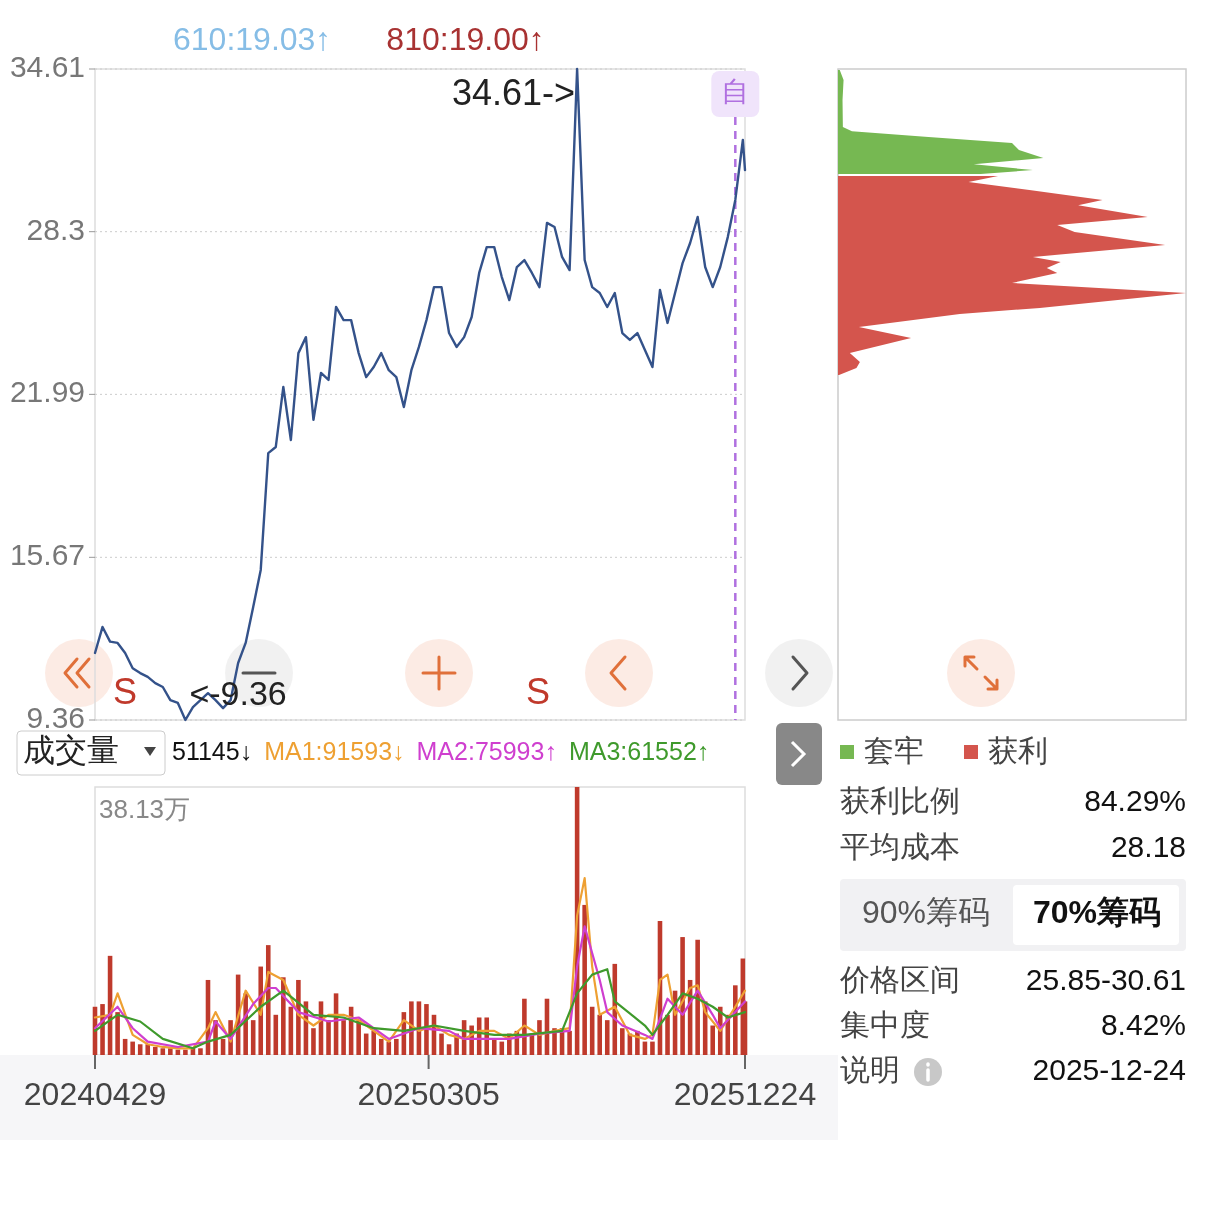 The image size is (1216, 1216). I want to click on text: 90%筹码, so click(926, 912).